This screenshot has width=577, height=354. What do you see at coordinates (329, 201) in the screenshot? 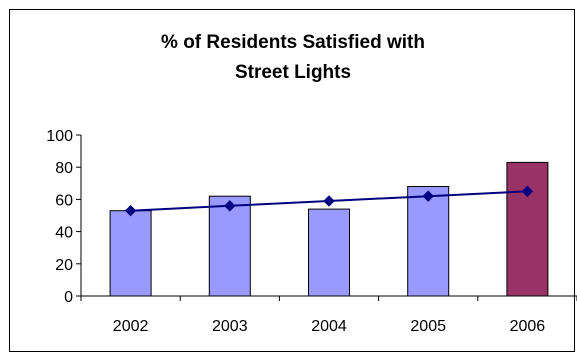
I see `trend-point-2004` at bounding box center [329, 201].